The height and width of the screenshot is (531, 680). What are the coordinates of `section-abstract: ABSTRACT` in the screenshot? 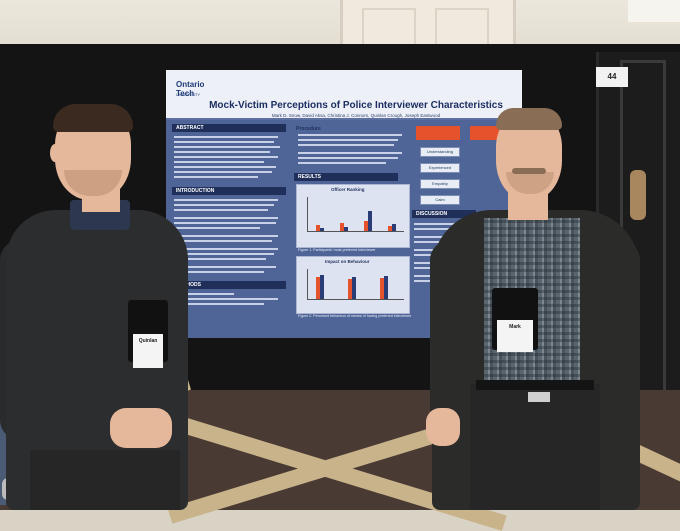 It's located at (229, 128).